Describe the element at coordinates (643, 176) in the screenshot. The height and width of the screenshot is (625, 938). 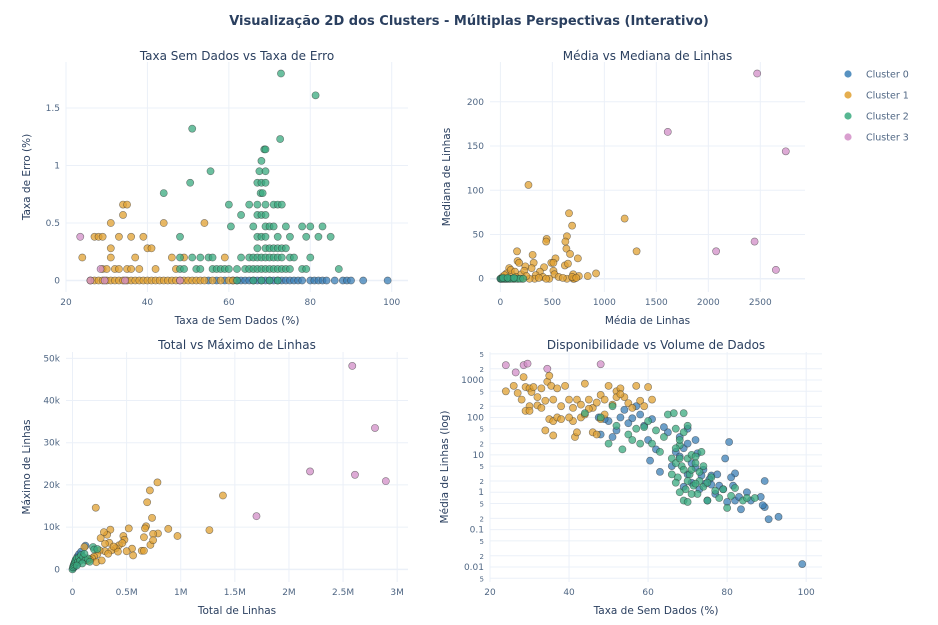
I see `scatter-points` at that location.